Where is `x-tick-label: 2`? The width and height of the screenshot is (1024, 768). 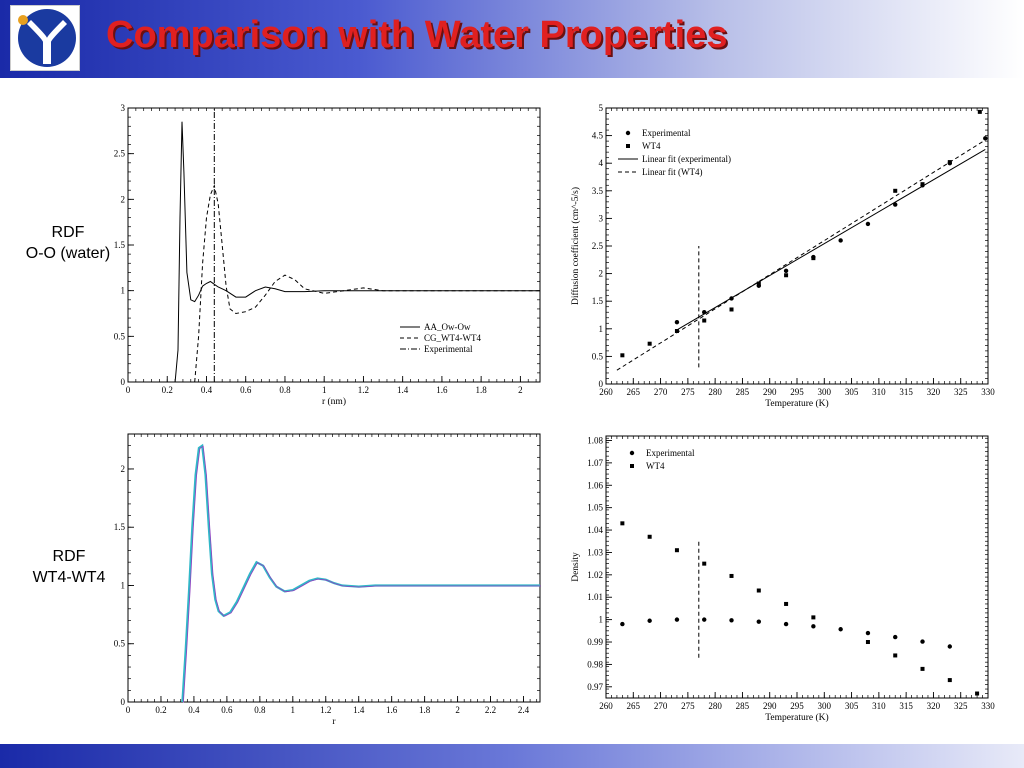 x-tick-label: 2 is located at coordinates (520, 390).